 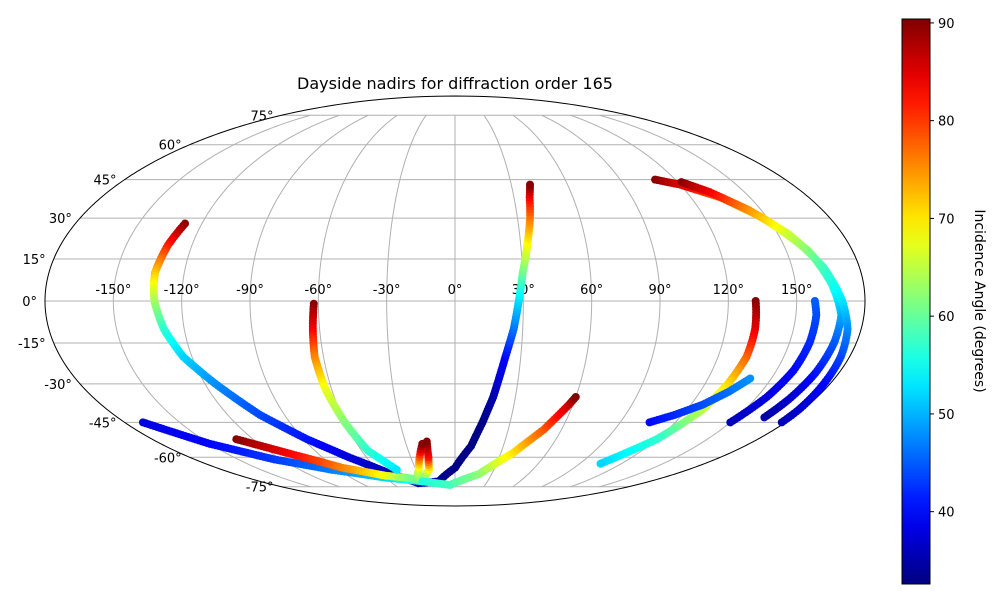 What do you see at coordinates (318, 290) in the screenshot?
I see `lon-tick-label: -60°` at bounding box center [318, 290].